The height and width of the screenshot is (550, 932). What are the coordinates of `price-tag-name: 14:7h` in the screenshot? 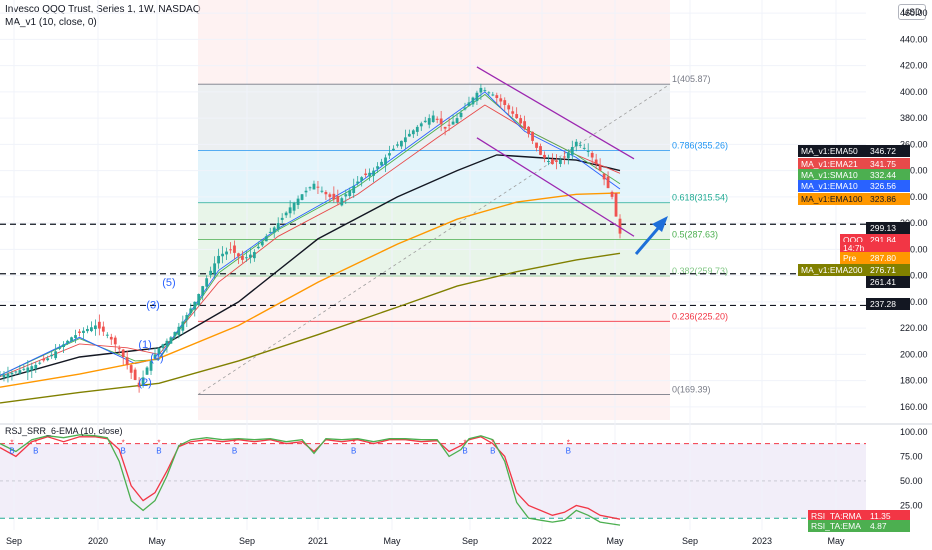 It's located at (854, 248).